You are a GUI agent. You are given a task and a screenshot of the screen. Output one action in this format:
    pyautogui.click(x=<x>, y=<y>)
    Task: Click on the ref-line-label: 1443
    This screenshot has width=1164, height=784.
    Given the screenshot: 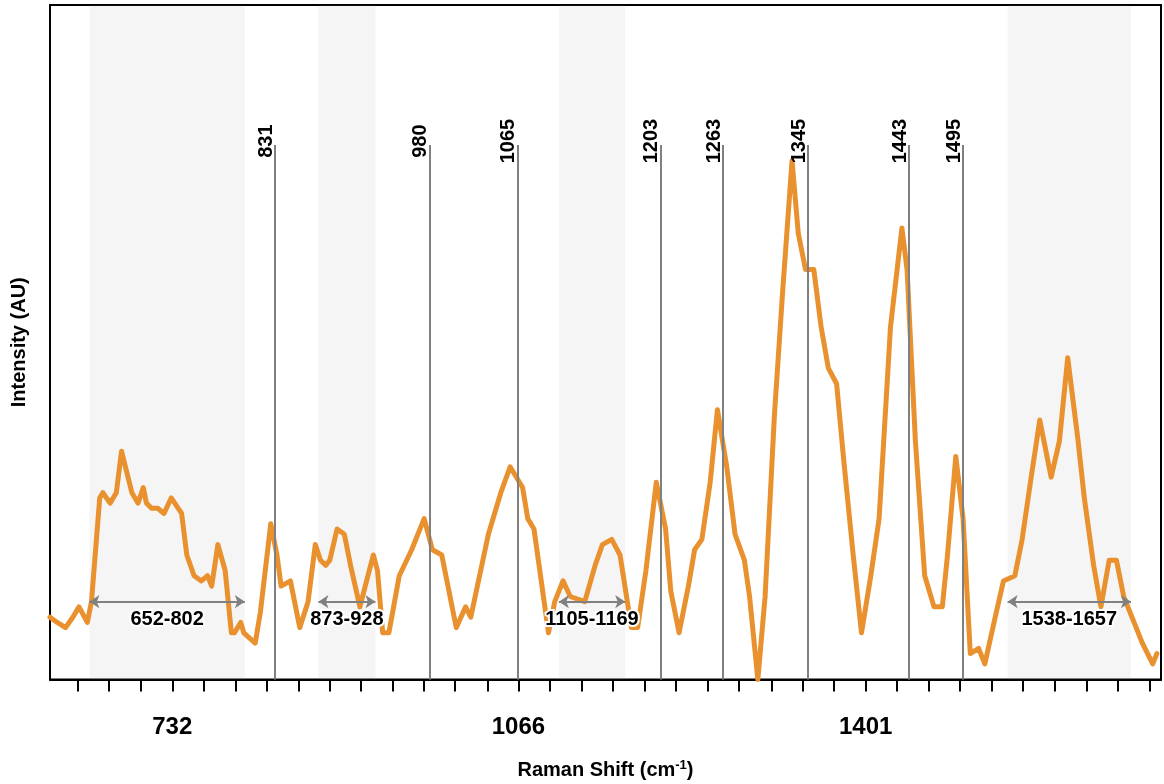 What is the action you would take?
    pyautogui.click(x=899, y=141)
    